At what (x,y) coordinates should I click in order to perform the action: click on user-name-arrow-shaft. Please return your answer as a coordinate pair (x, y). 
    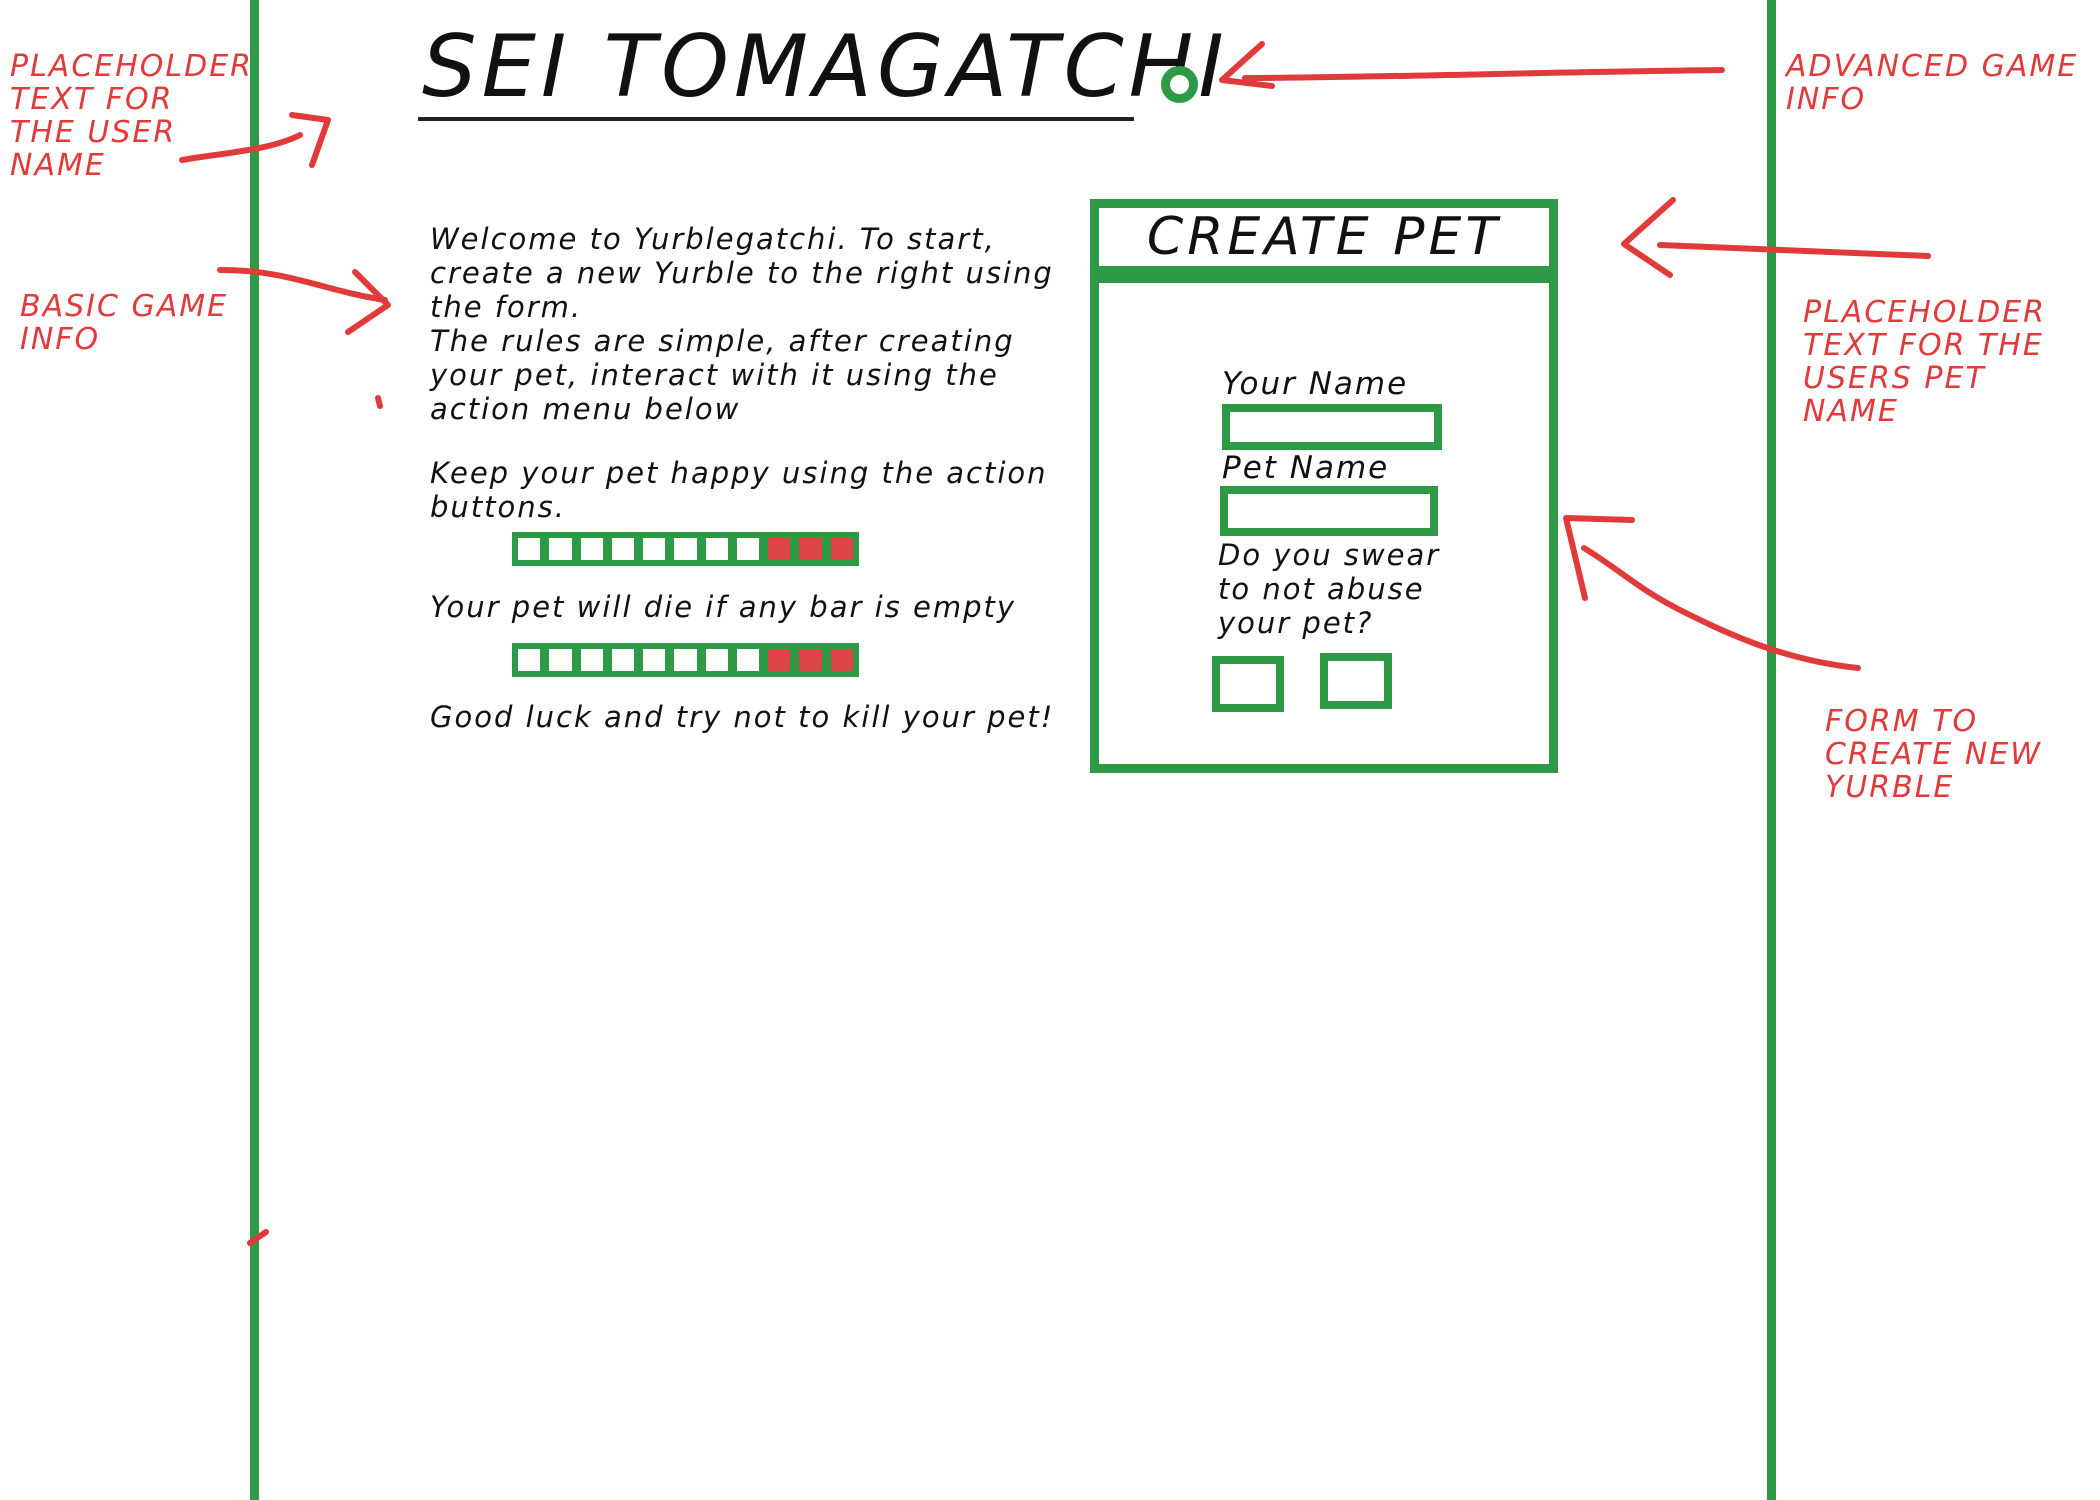
    Looking at the image, I should click on (241, 147).